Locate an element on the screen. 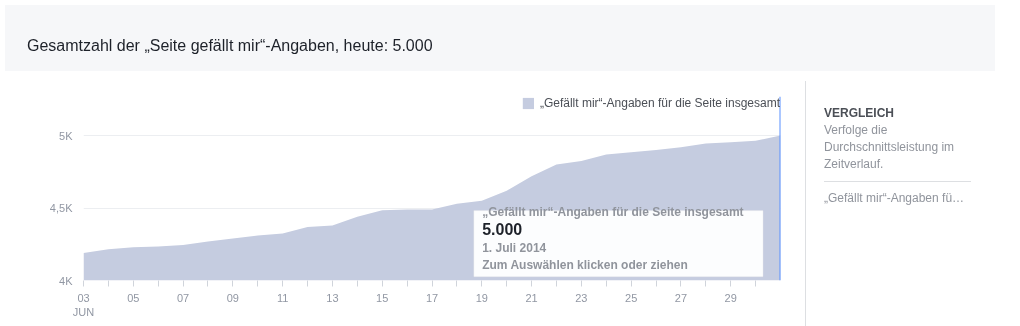 This screenshot has width=1020, height=326. x-tick-label: 17 is located at coordinates (432, 297).